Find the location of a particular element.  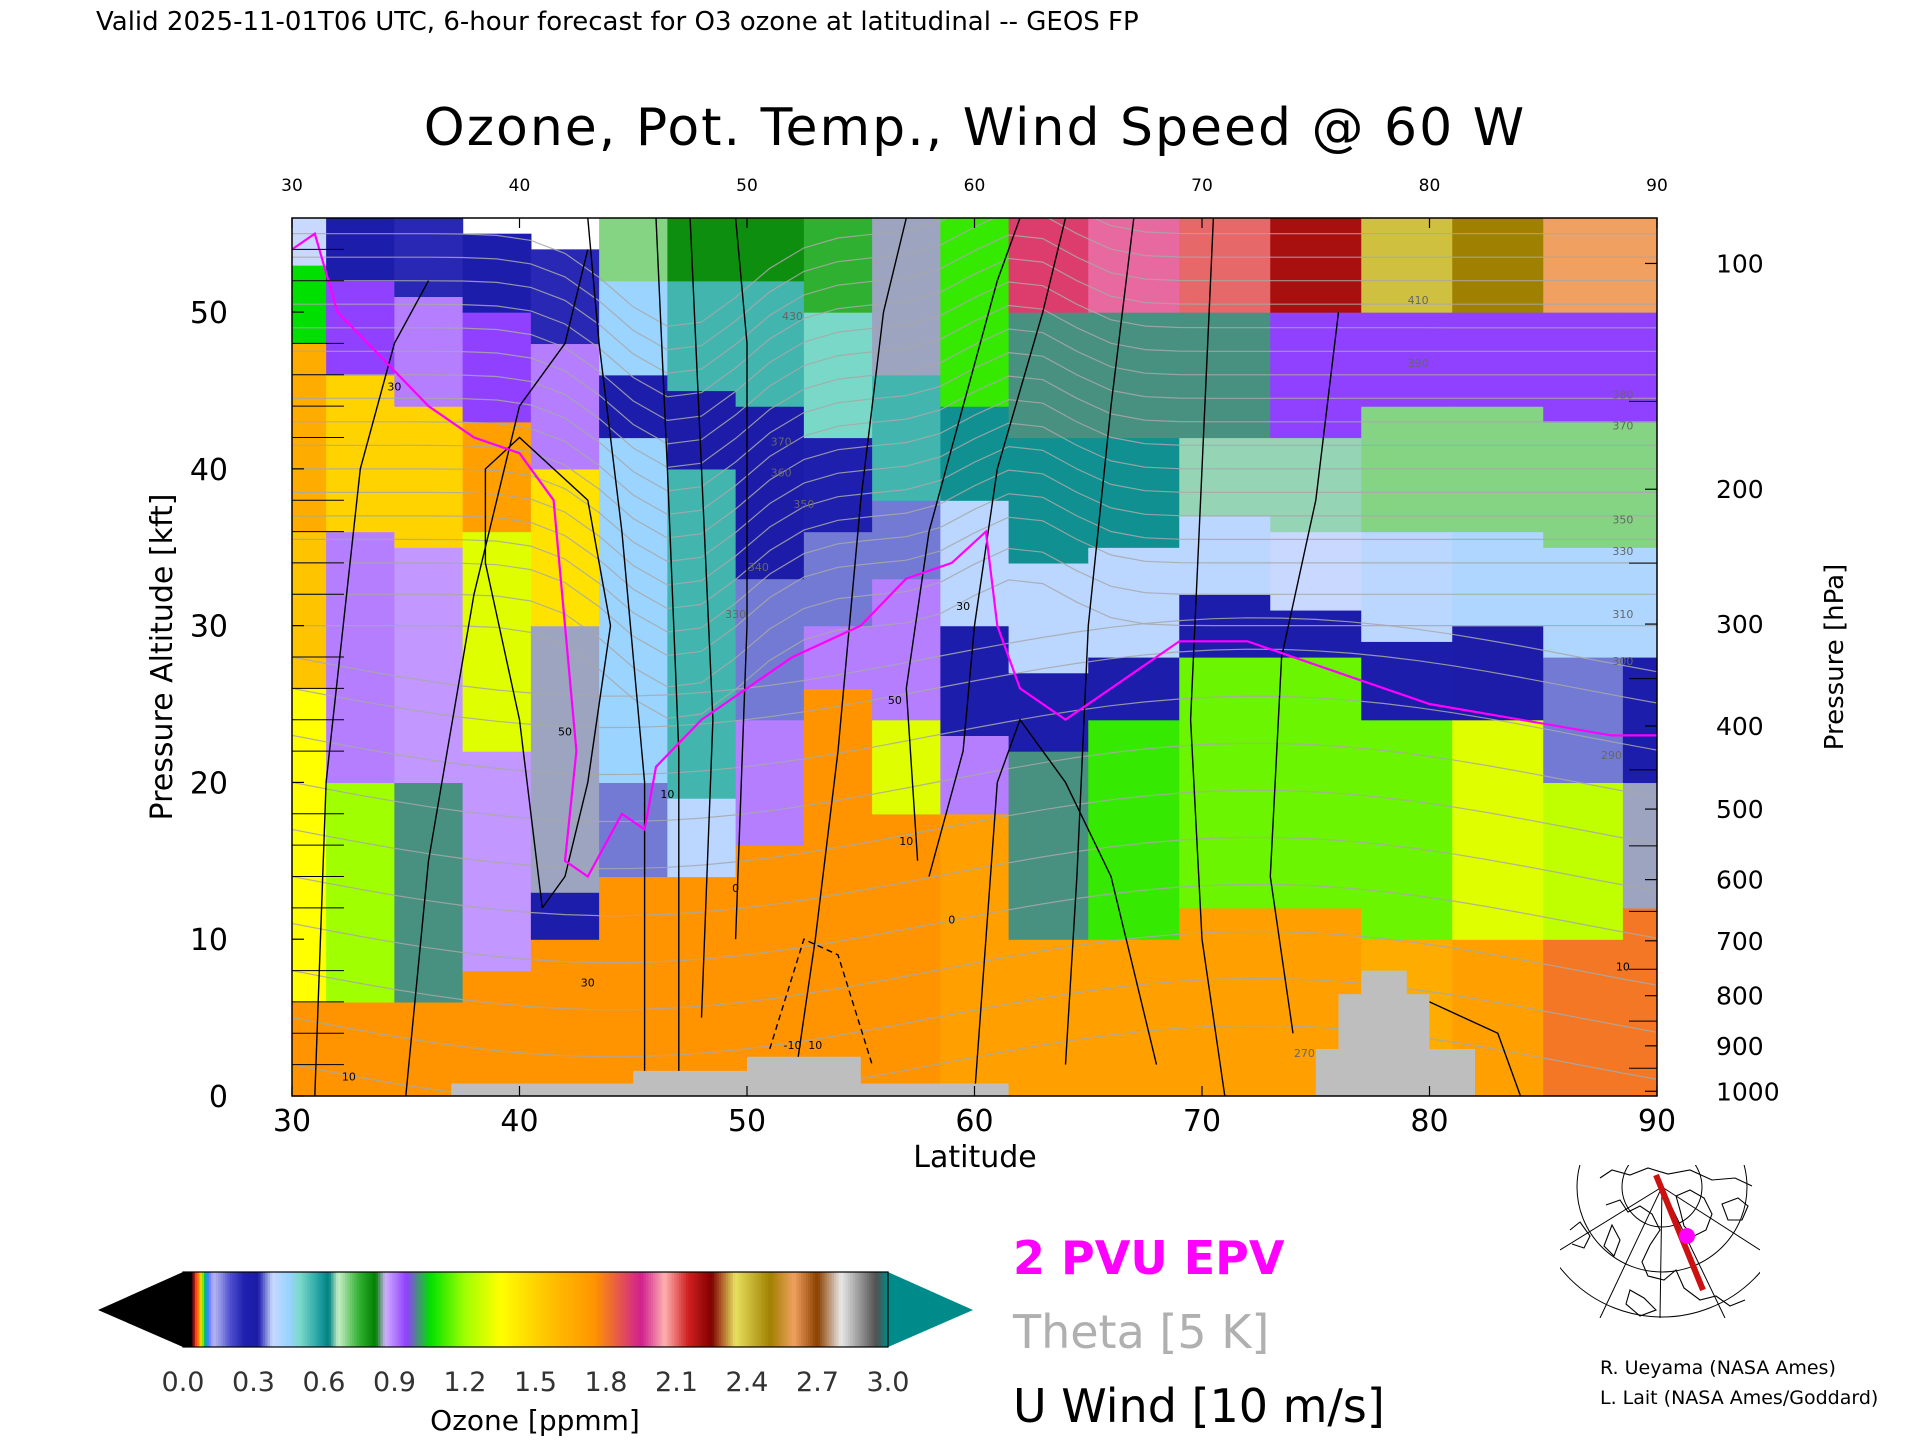

colorbar-tick-label: 1.5 is located at coordinates (535, 1382).